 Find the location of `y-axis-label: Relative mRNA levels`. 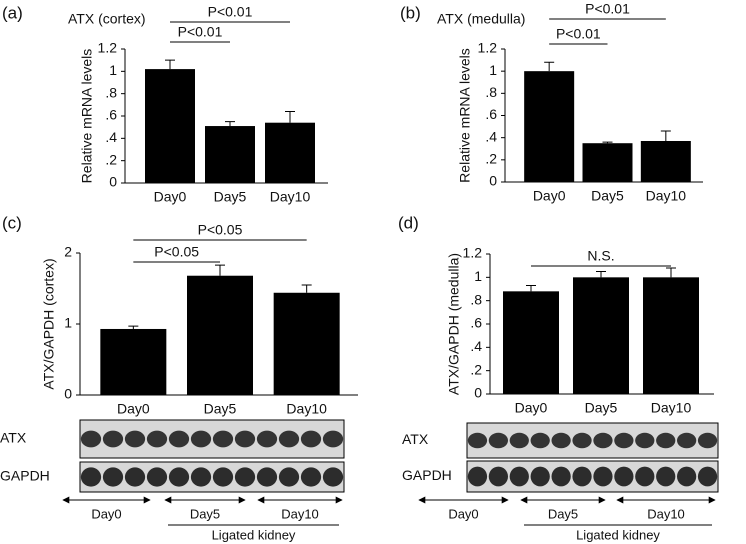

y-axis-label: Relative mRNA levels is located at coordinates (87, 116).